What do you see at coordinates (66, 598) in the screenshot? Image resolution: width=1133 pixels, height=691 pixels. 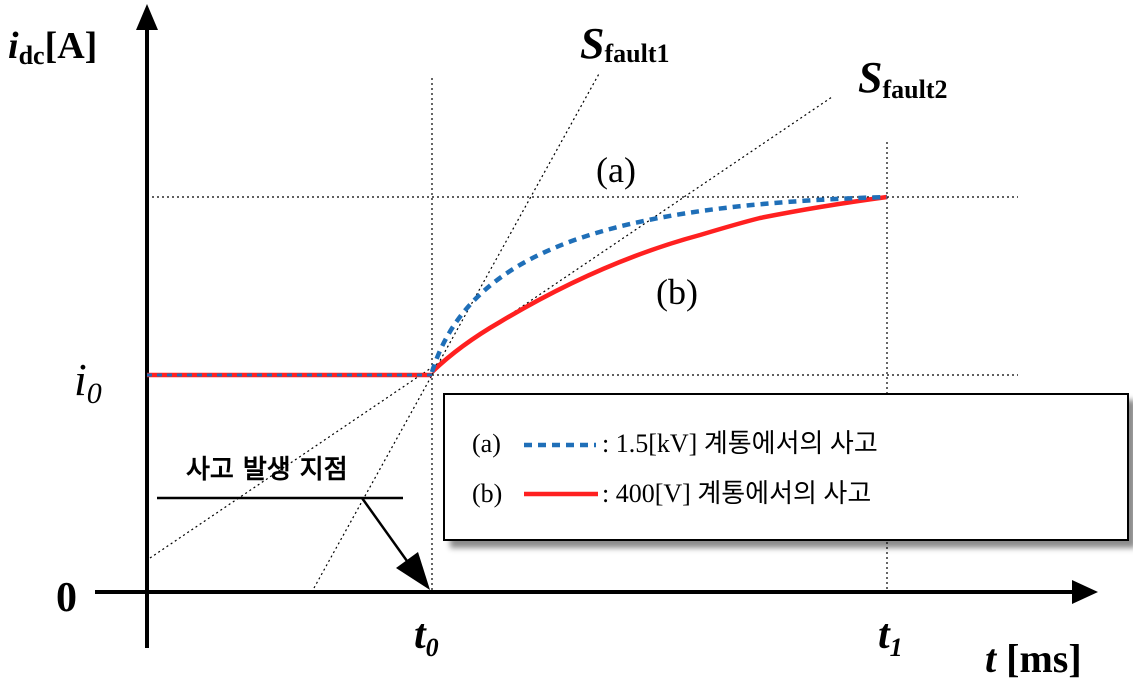 I see `origin-zero-label: 0` at bounding box center [66, 598].